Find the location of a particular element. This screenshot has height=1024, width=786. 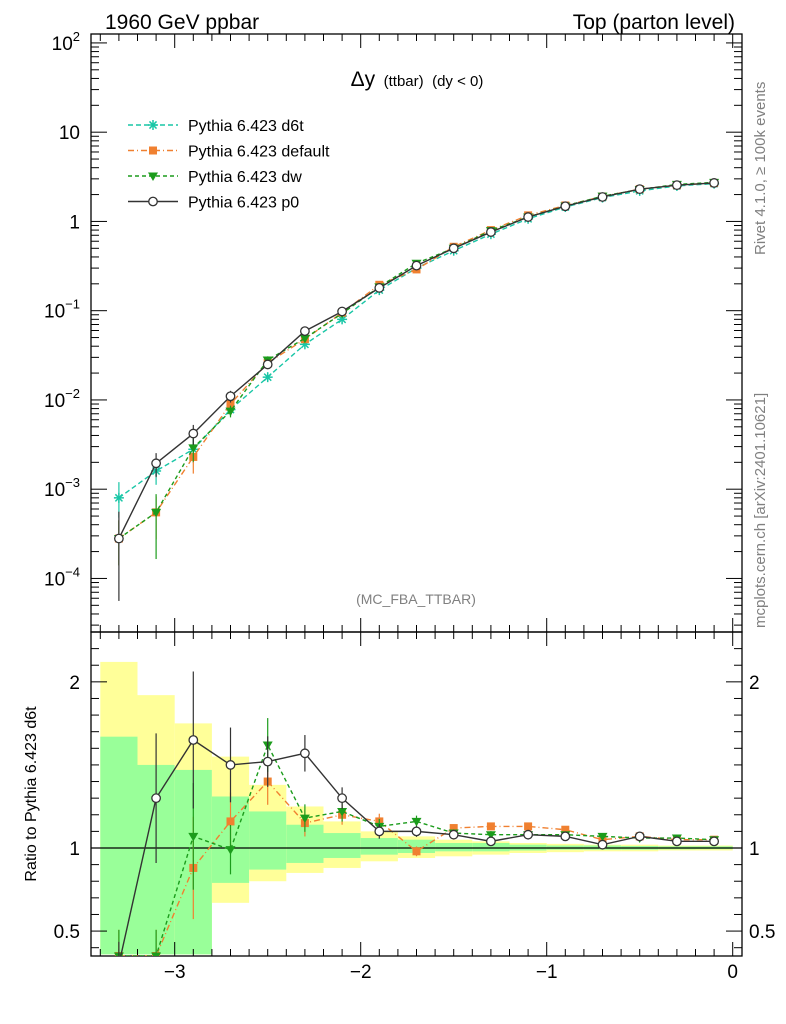

legend-marker-pythia-6-423-dw is located at coordinates (153, 176).